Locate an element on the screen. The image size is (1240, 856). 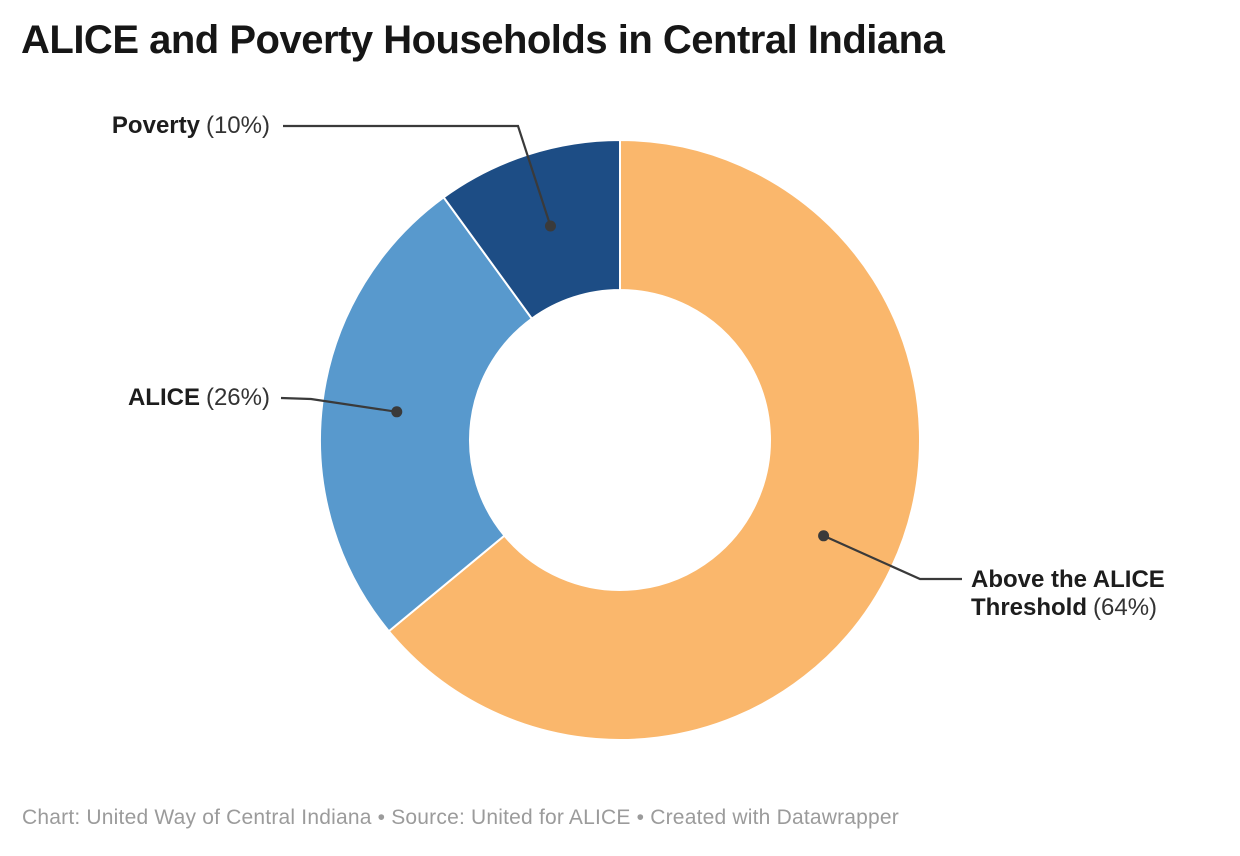
label-poverty: Poverty (10%) is located at coordinates (191, 126).